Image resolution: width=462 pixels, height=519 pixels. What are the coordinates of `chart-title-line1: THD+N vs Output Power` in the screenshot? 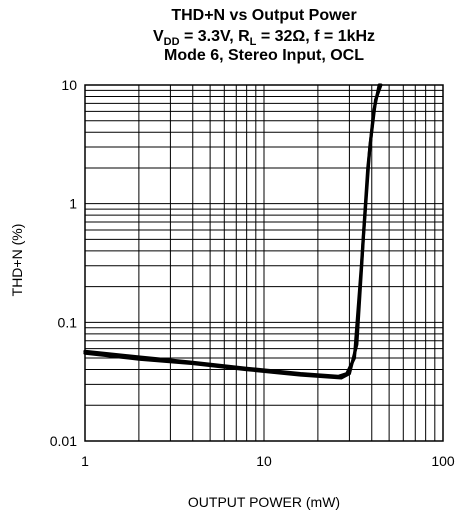 It's located at (263, 15).